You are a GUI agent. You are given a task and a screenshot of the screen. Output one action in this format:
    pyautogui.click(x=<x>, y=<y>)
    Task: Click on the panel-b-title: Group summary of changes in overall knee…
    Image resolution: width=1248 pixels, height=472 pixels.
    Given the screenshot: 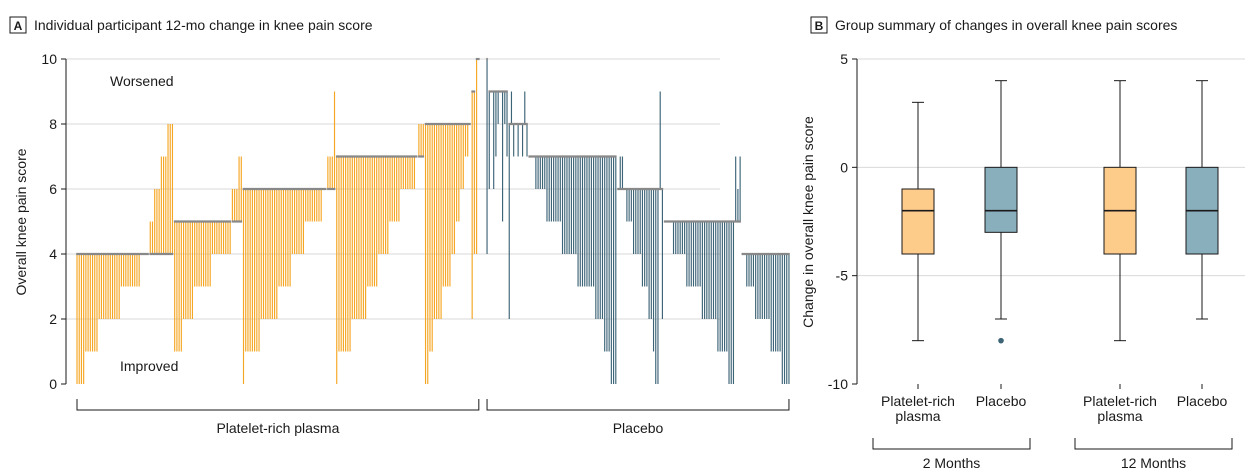 What is the action you would take?
    pyautogui.click(x=1006, y=25)
    